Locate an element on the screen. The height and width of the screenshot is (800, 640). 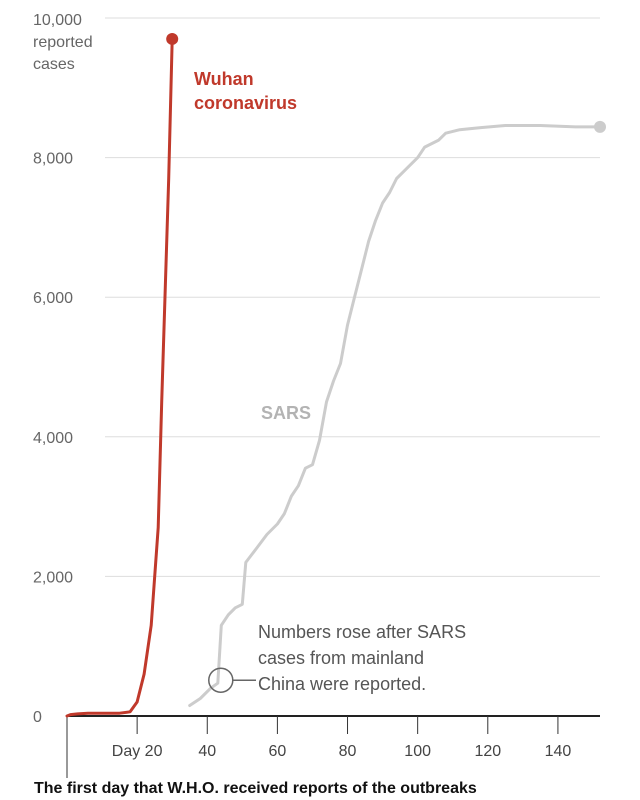
x-tick-label: 60 is located at coordinates (277, 751).